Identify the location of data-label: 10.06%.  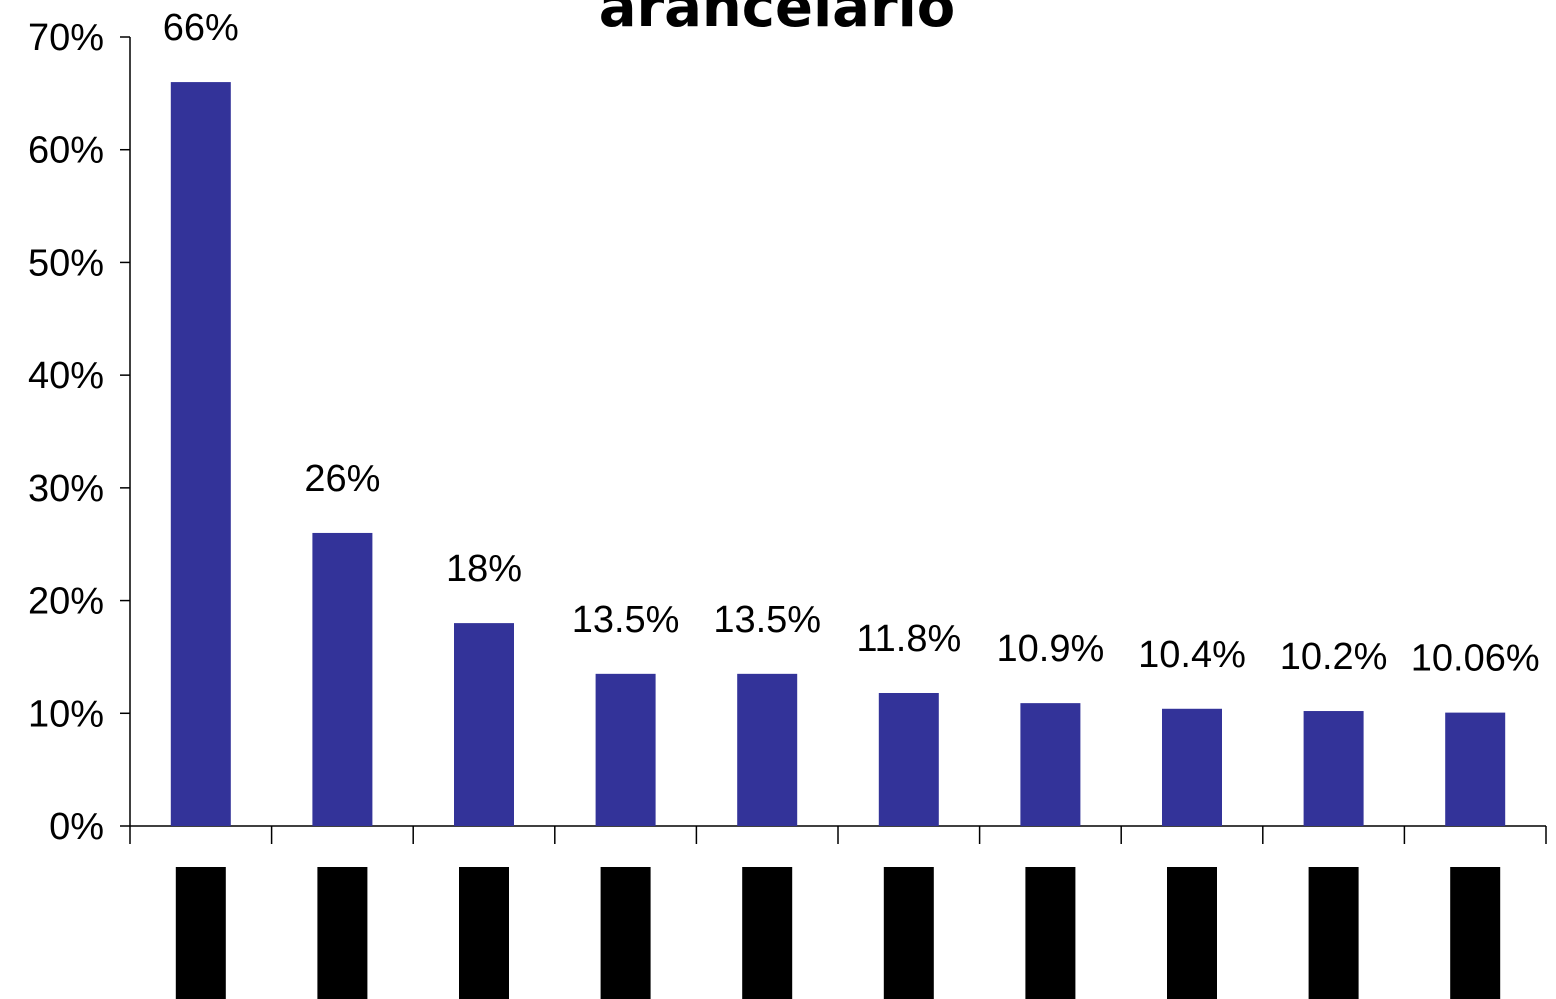
(1475, 659).